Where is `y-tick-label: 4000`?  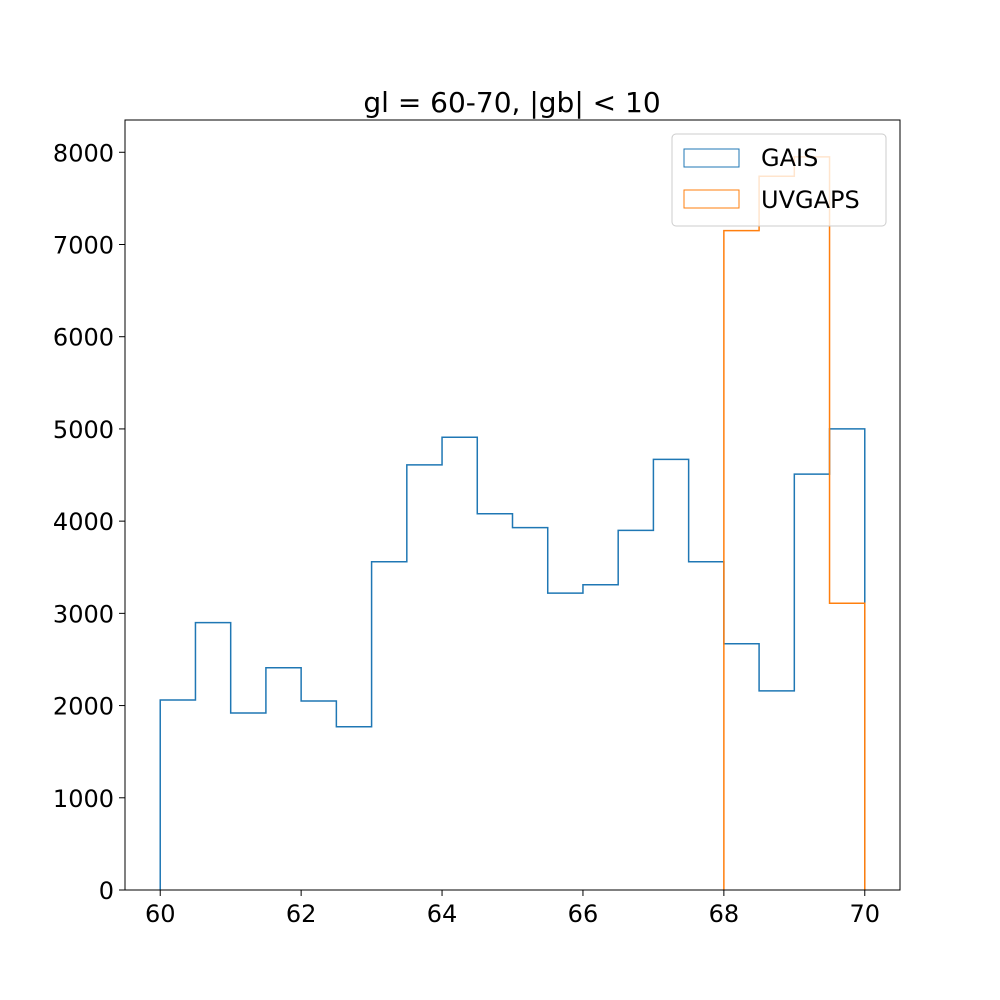
y-tick-label: 4000 is located at coordinates (83, 522).